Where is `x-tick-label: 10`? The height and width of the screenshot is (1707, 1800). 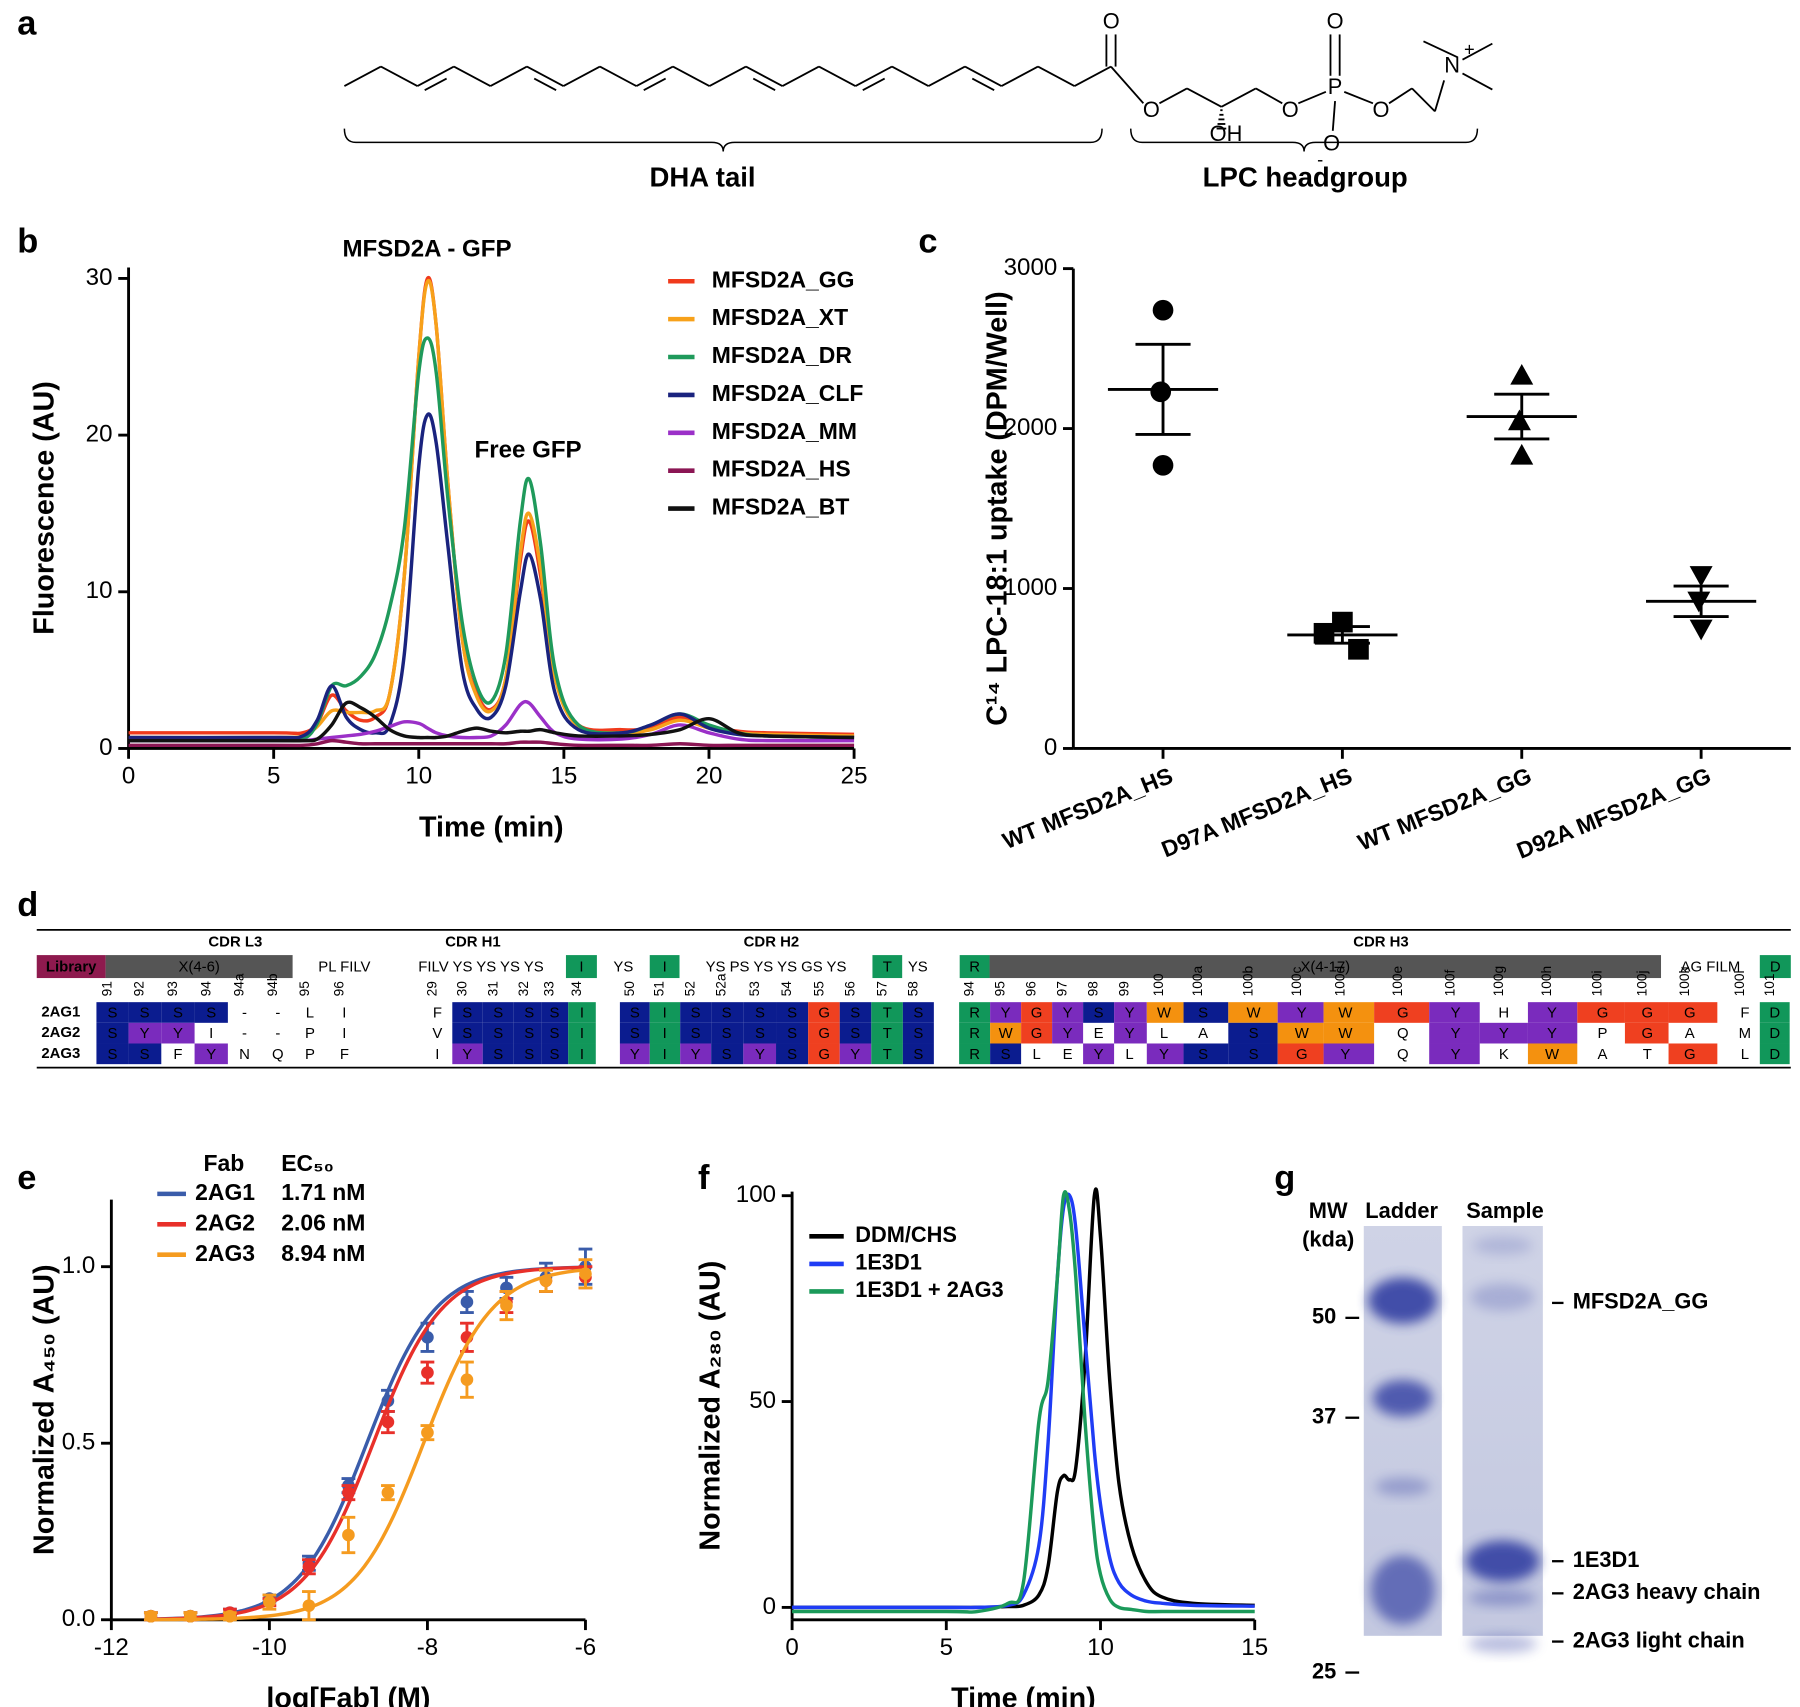 x-tick-label: 10 is located at coordinates (1100, 1647).